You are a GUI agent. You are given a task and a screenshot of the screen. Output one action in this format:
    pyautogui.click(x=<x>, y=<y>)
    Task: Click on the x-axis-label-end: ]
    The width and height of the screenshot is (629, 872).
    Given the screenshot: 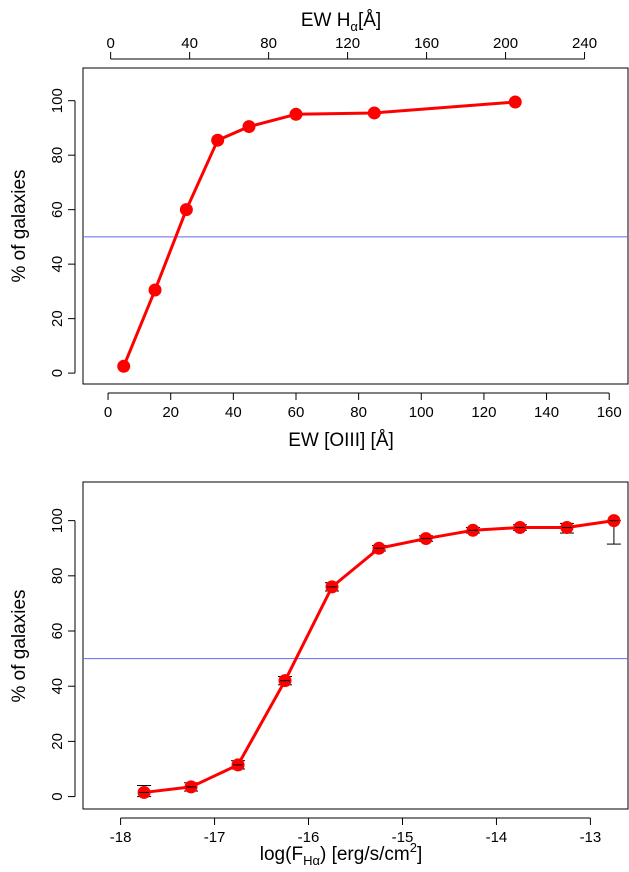 What is the action you would take?
    pyautogui.click(x=419, y=854)
    